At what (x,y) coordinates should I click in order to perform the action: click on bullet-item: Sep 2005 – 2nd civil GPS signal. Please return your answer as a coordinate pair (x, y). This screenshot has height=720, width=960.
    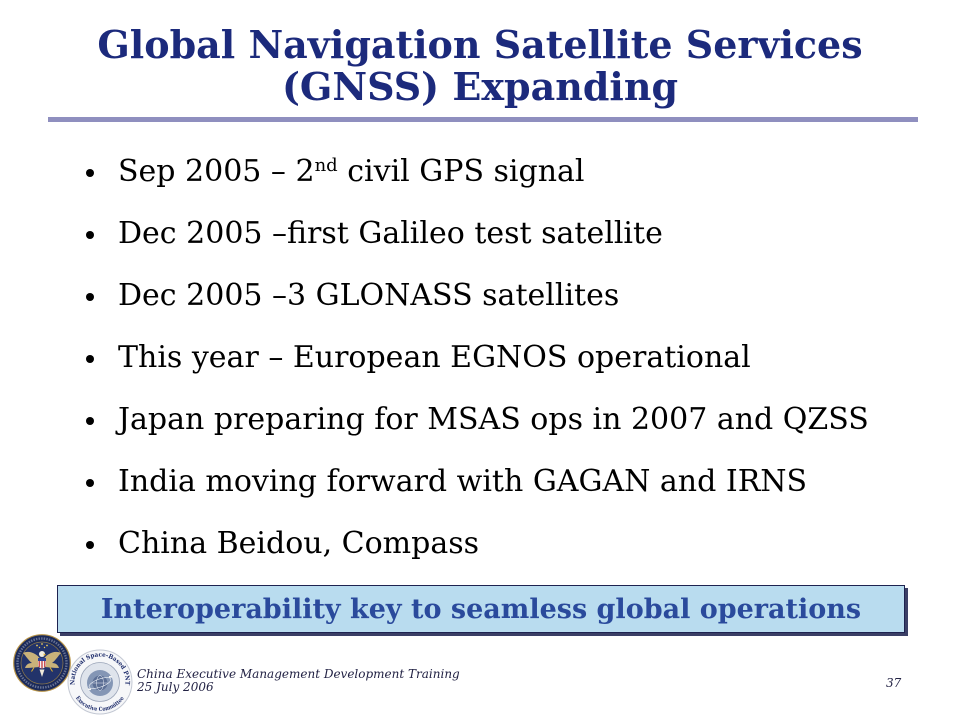
    Looking at the image, I should click on (480, 172).